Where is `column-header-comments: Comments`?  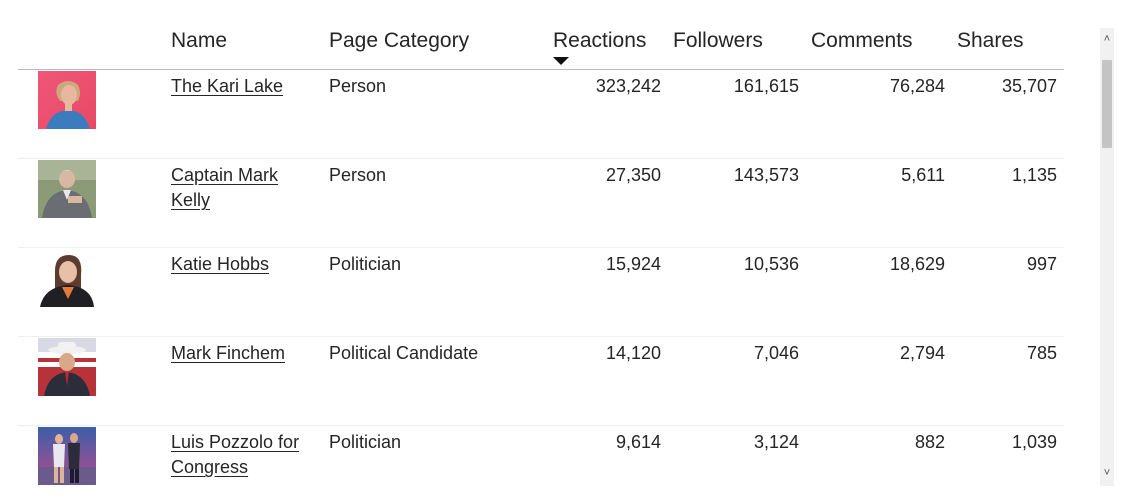
column-header-comments: Comments is located at coordinates (862, 40).